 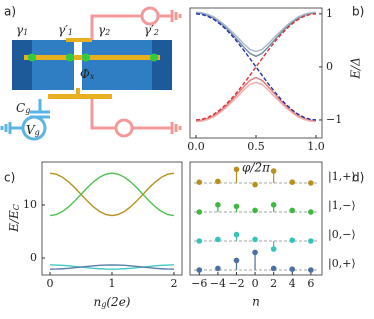 I want to click on diagram-label: γ1, so click(x=22, y=30).